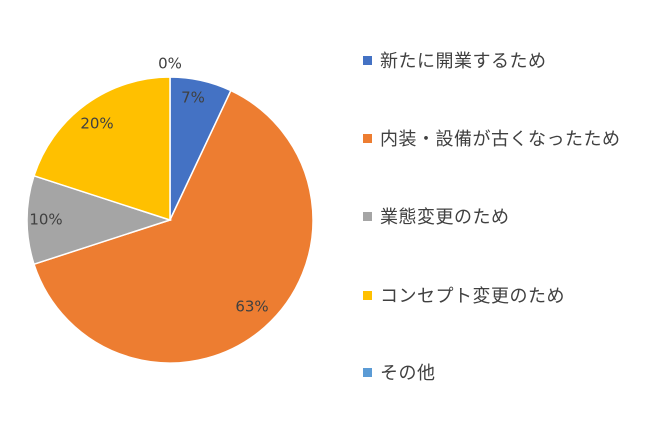  Describe the element at coordinates (463, 61) in the screenshot. I see `legend-label: 新たに開業するため` at that location.